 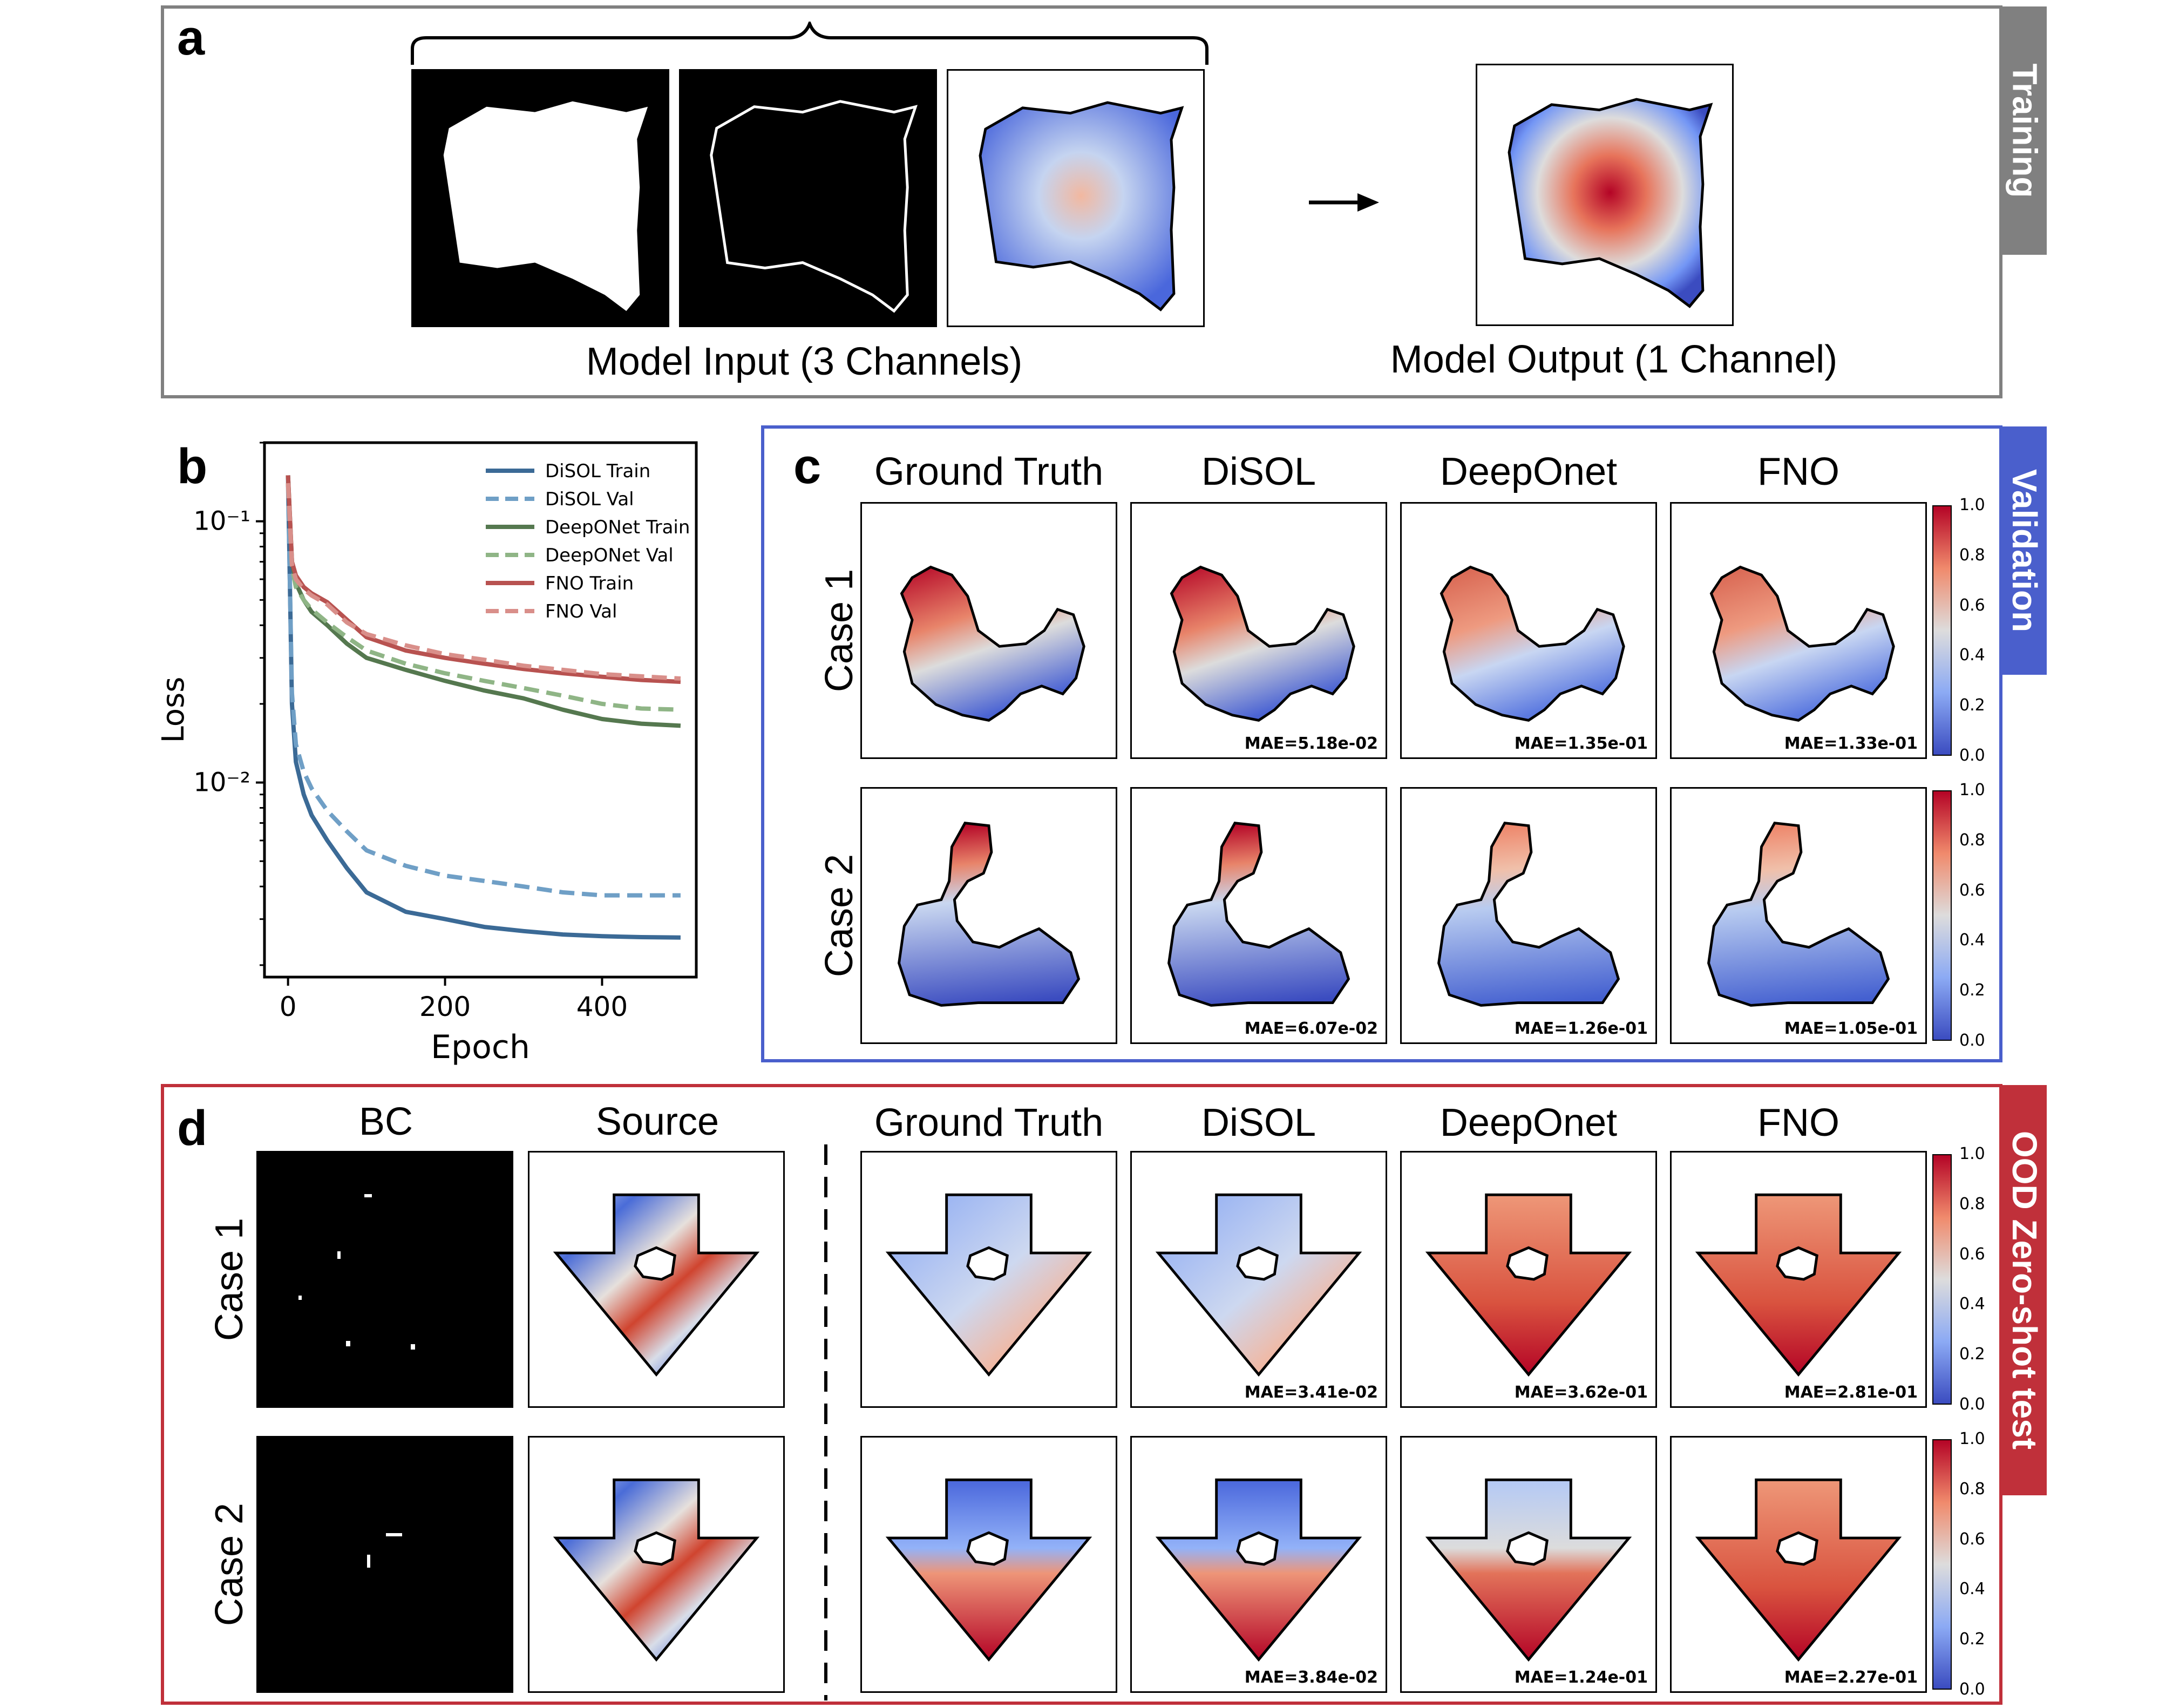 What do you see at coordinates (191, 37) in the screenshot?
I see `panel-a-letter: a` at bounding box center [191, 37].